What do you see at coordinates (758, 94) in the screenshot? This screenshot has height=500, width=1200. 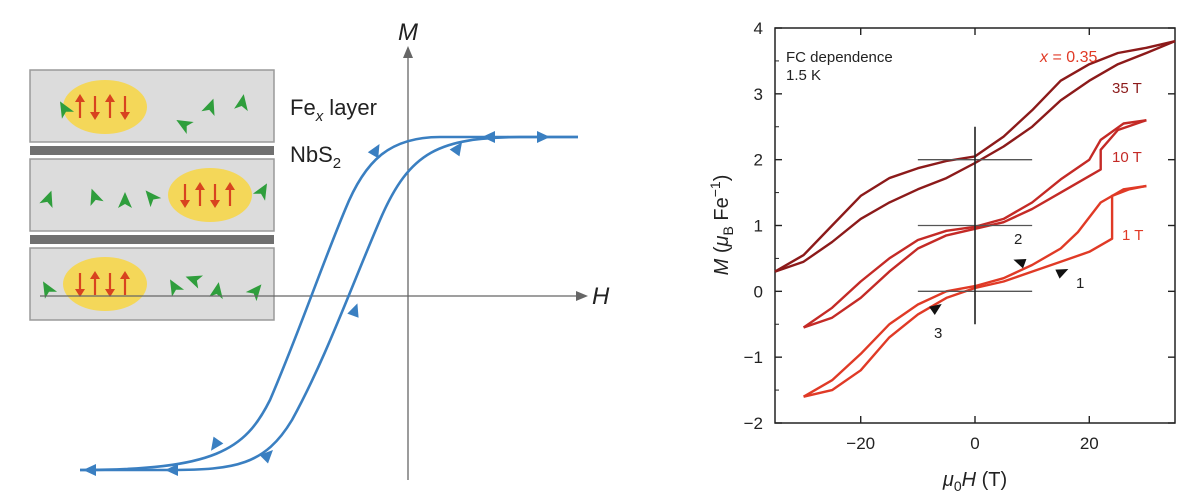 I see `y-tick-label: 3` at bounding box center [758, 94].